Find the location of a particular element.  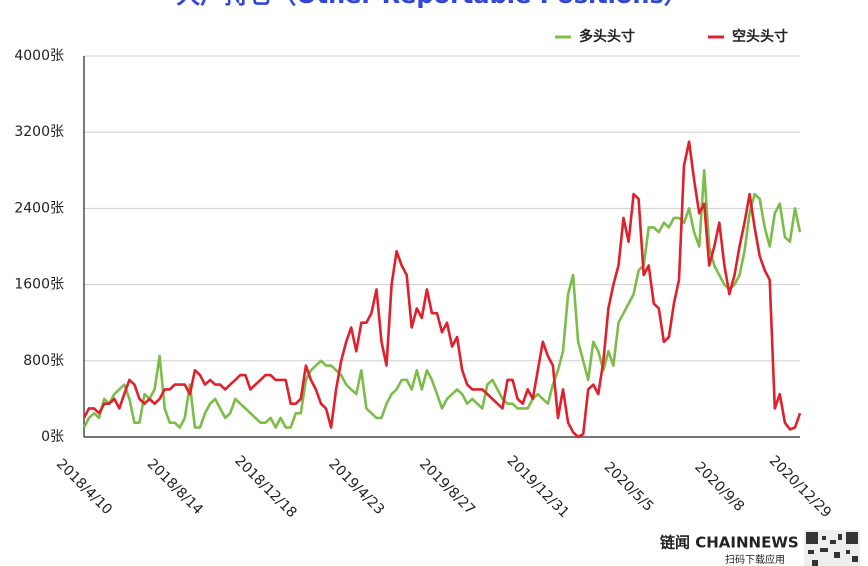

y-tick-label: 800张 is located at coordinates (43, 361).